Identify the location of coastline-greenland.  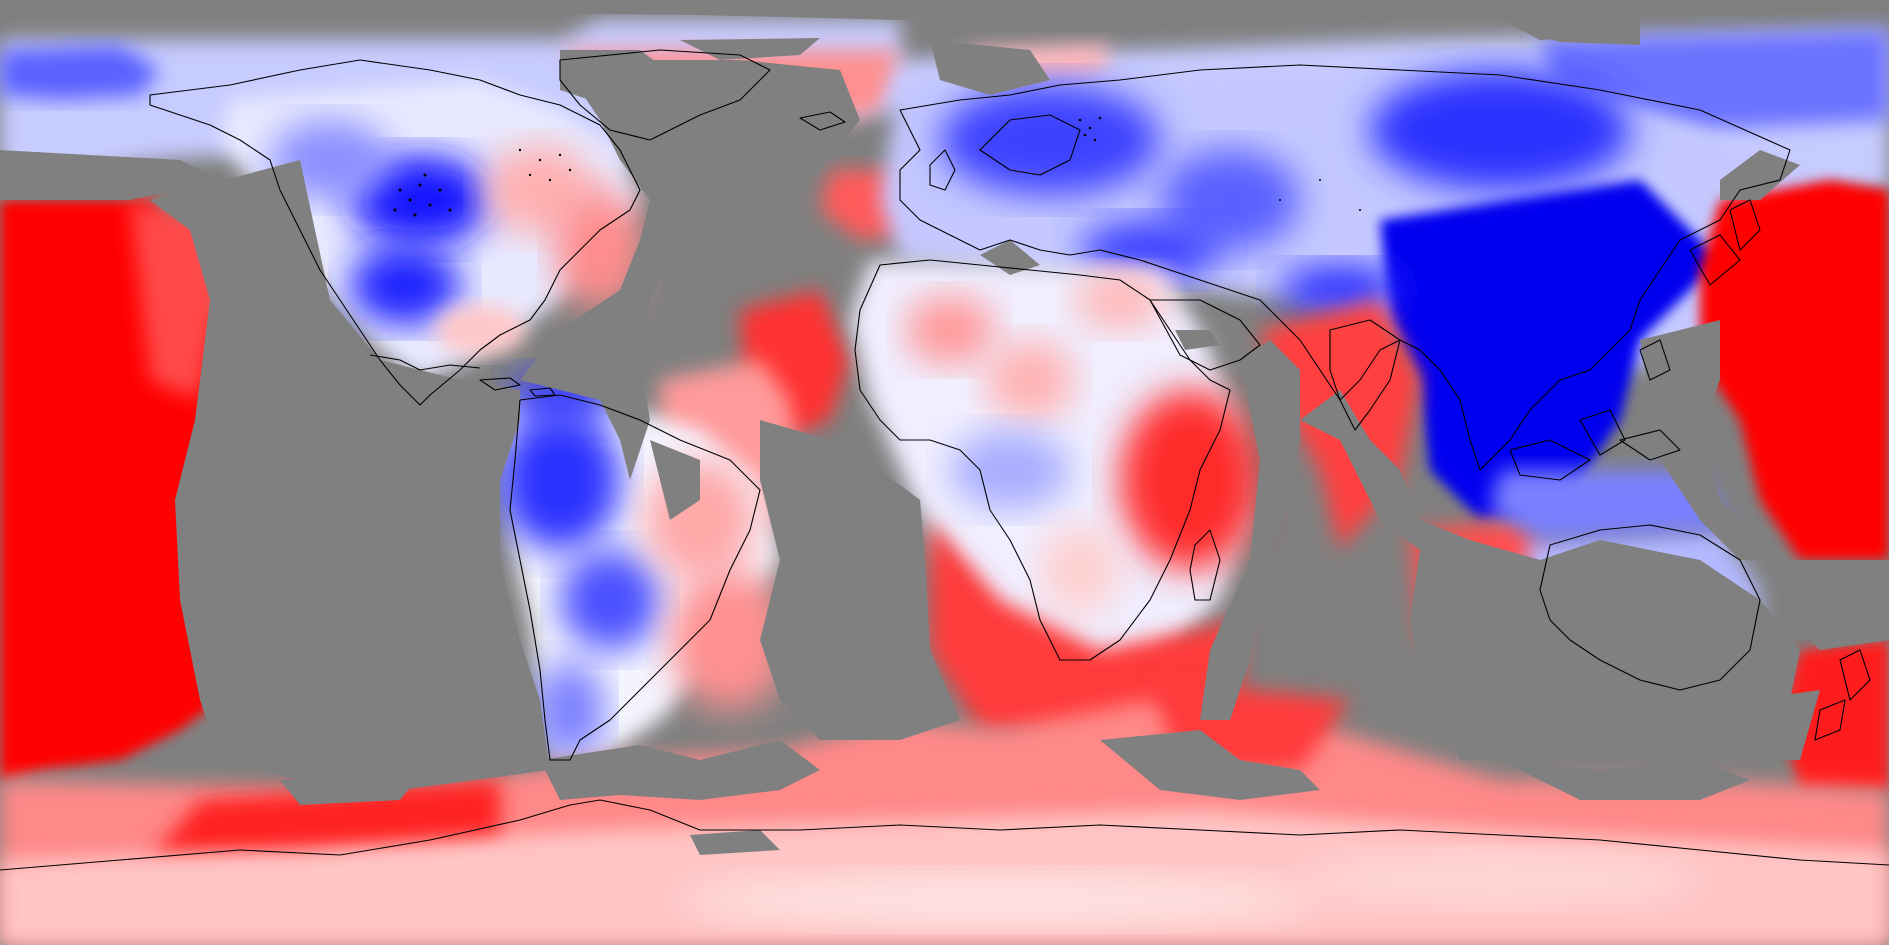
(665, 95).